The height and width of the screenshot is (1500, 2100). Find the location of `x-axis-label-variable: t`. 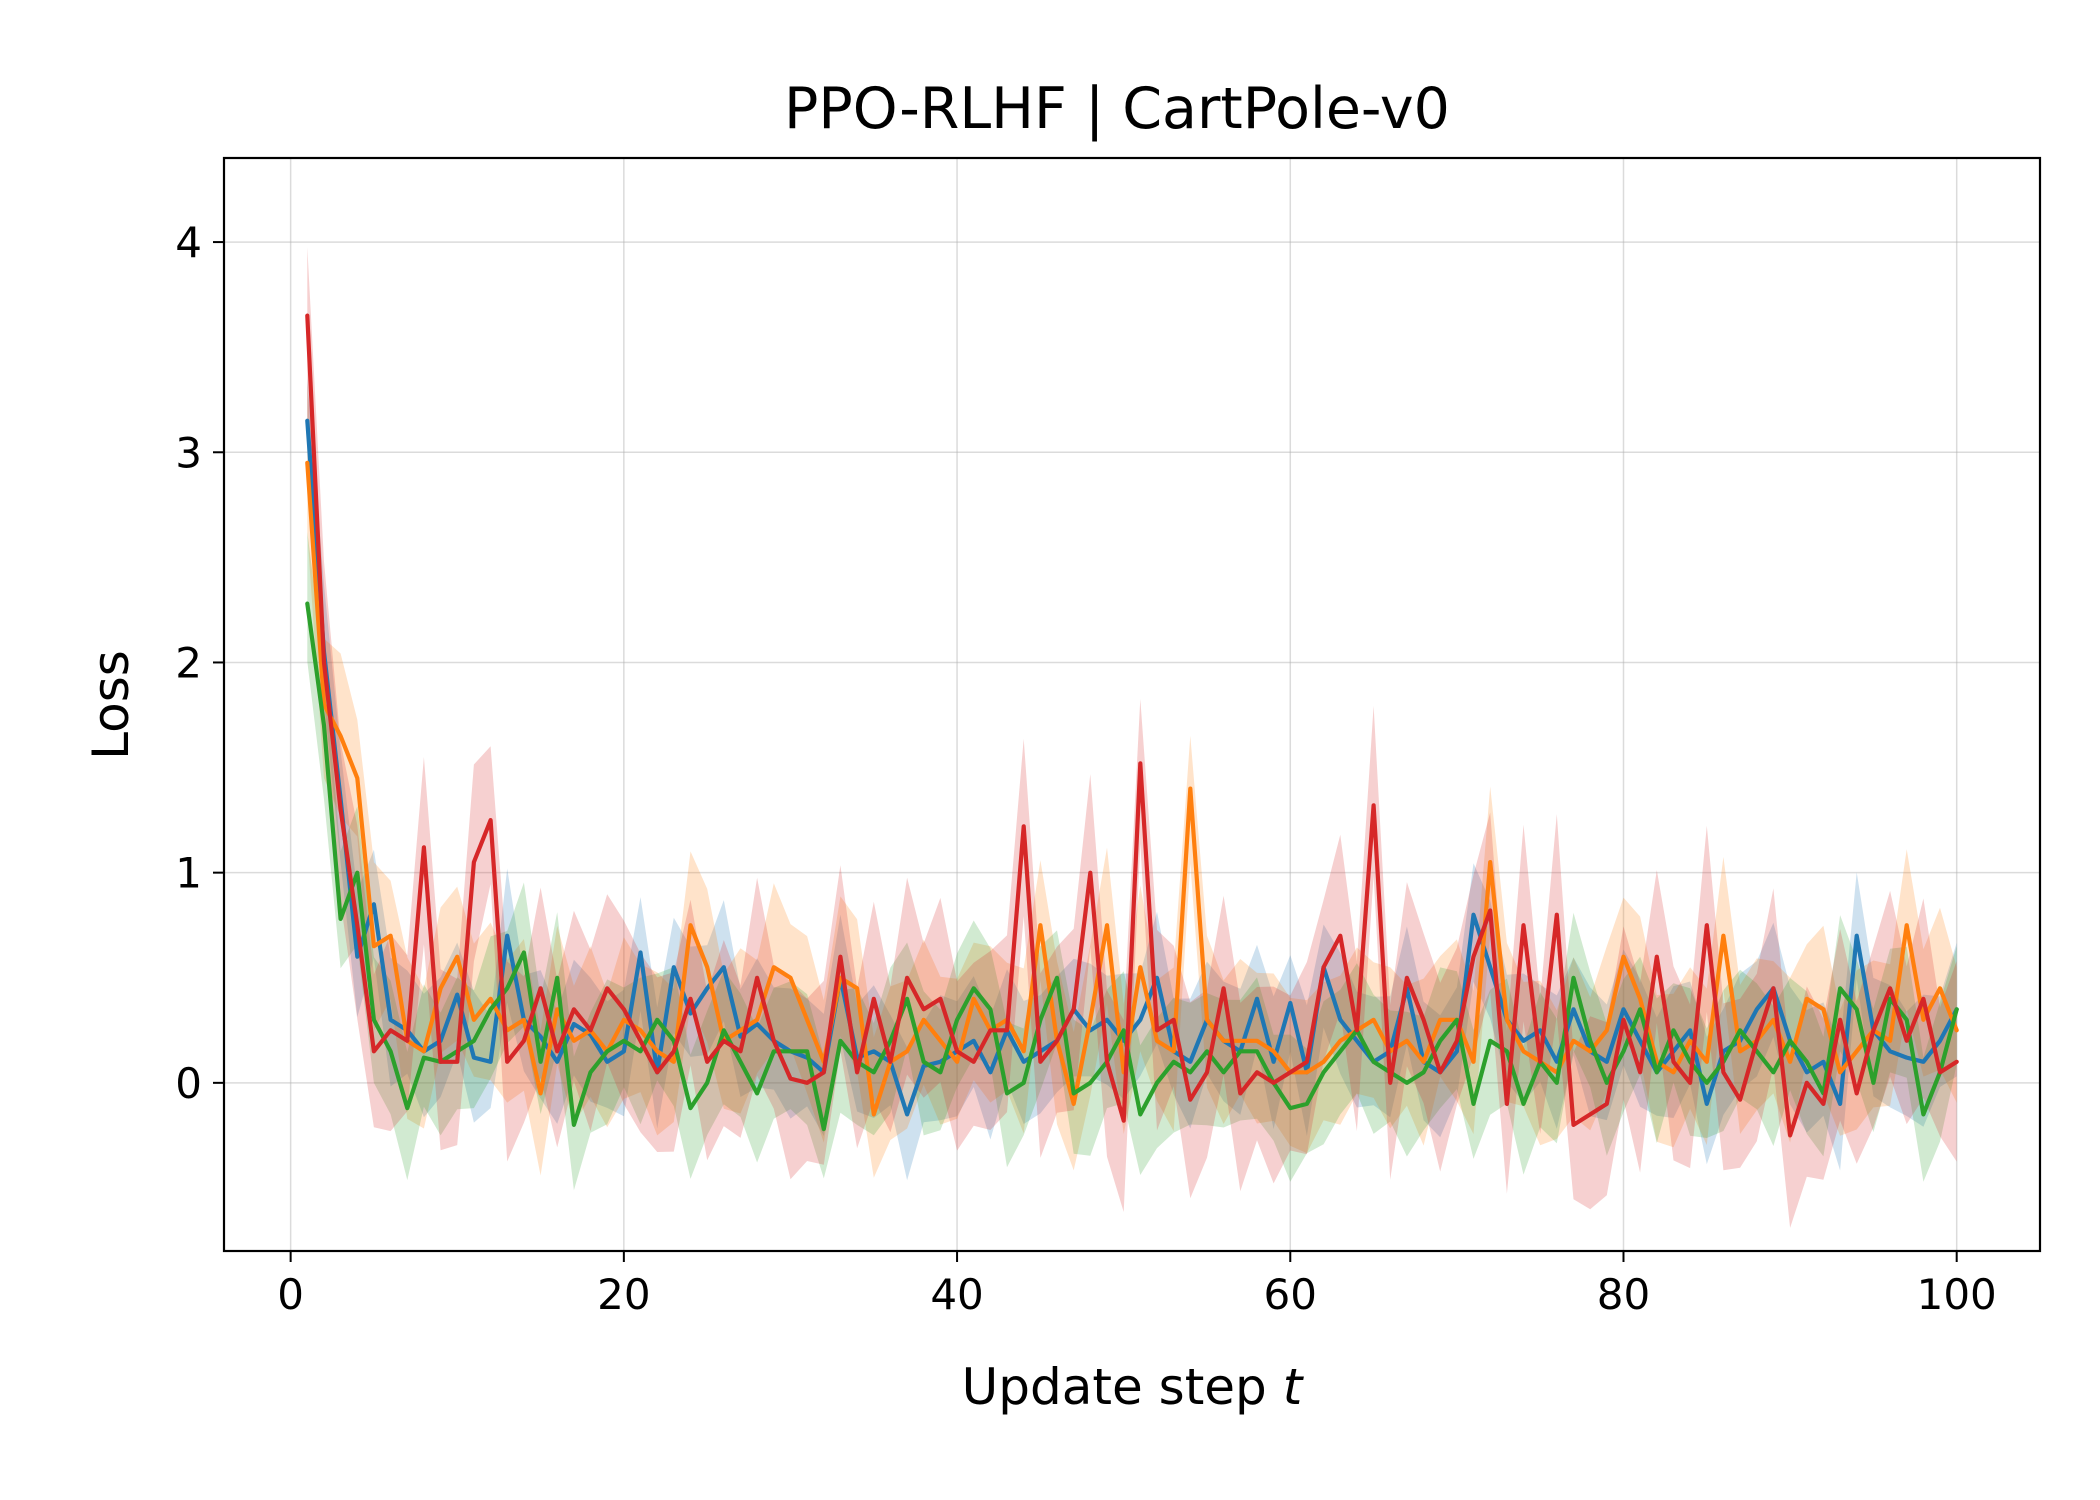

x-axis-label-variable: t is located at coordinates (1294, 1387).